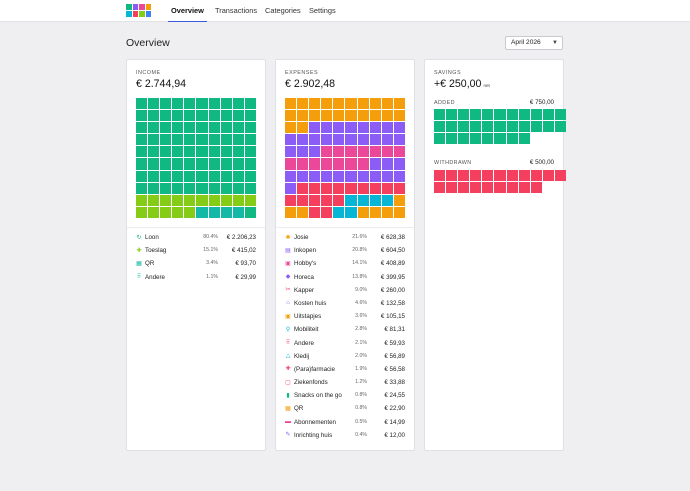 This screenshot has width=690, height=491. Describe the element at coordinates (283, 10) in the screenshot. I see `tab-categories: Categories` at that location.